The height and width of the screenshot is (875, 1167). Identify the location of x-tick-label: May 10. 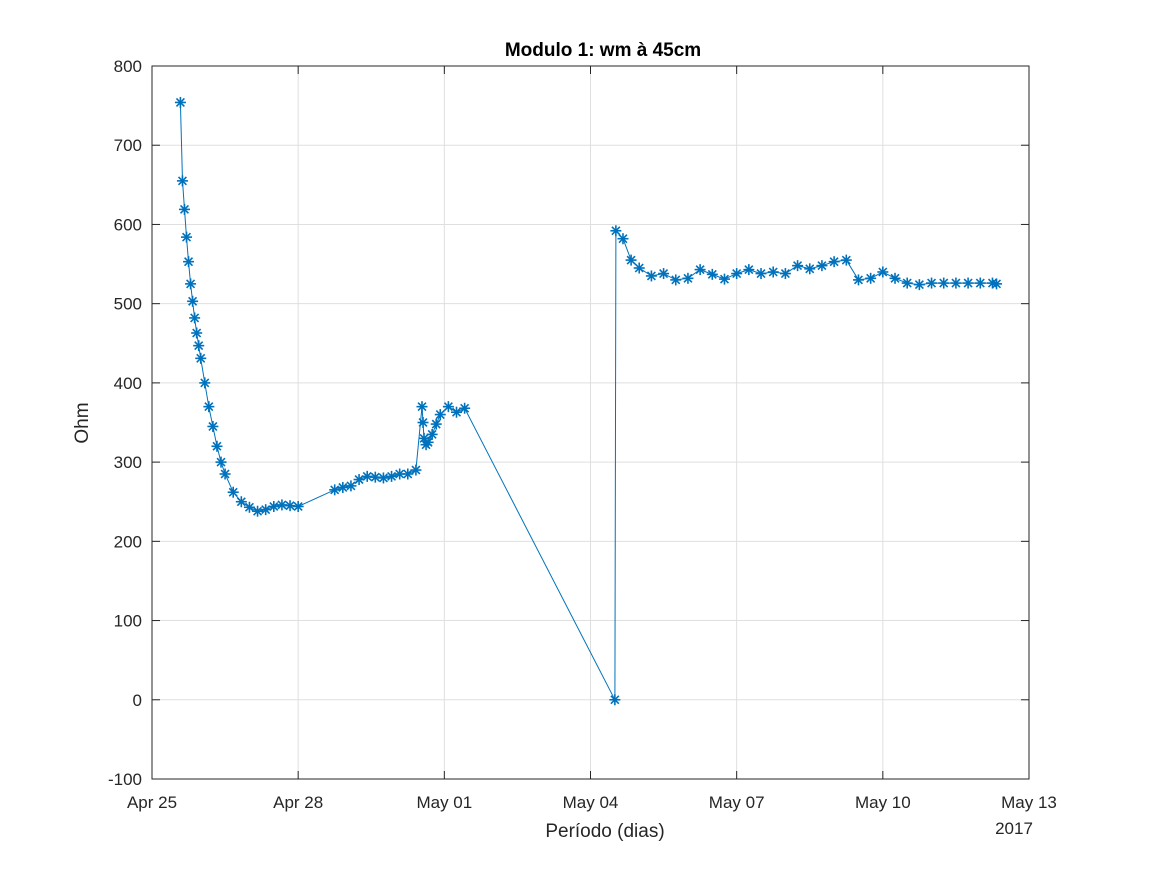
(883, 802).